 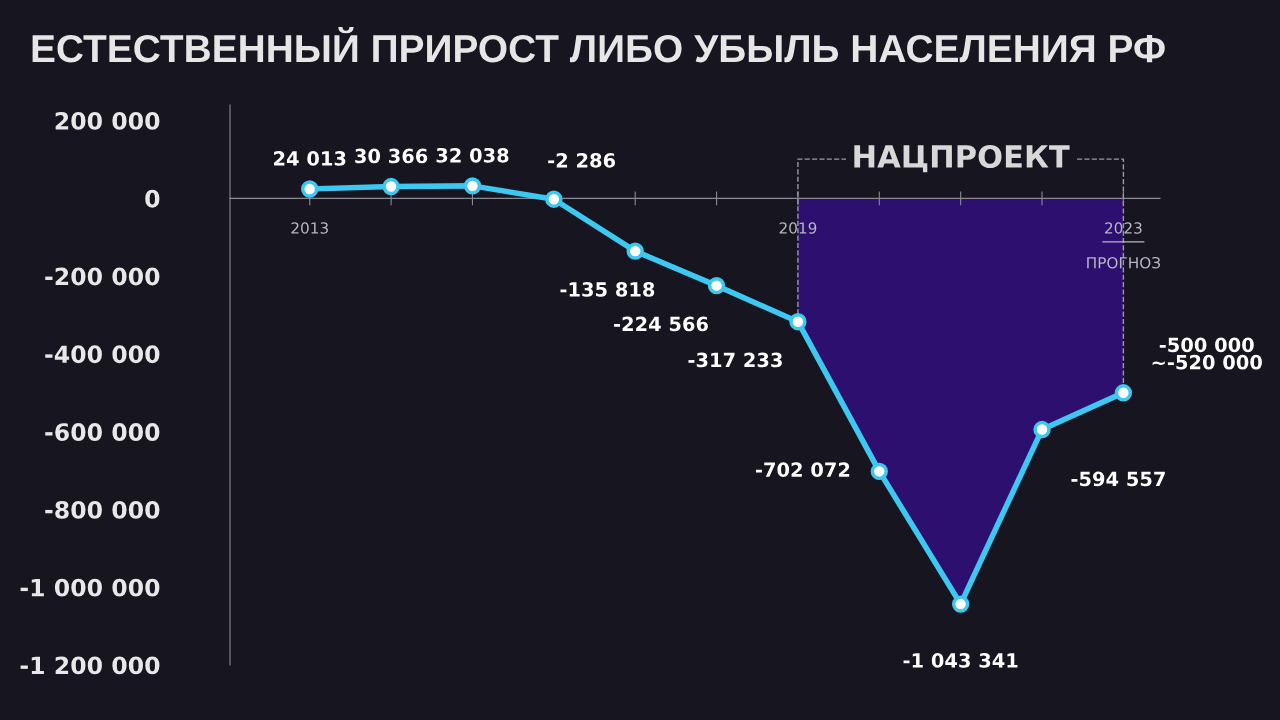 What do you see at coordinates (310, 158) in the screenshot?
I see `data-label: 24 013` at bounding box center [310, 158].